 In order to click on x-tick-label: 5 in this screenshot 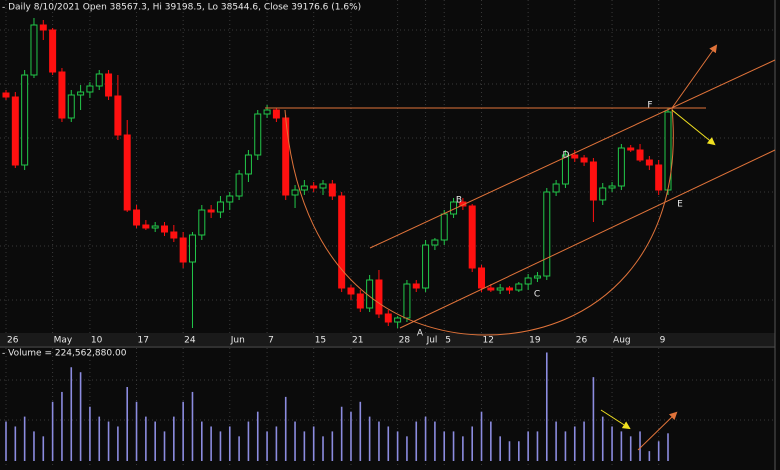, I will do `click(448, 341)`.